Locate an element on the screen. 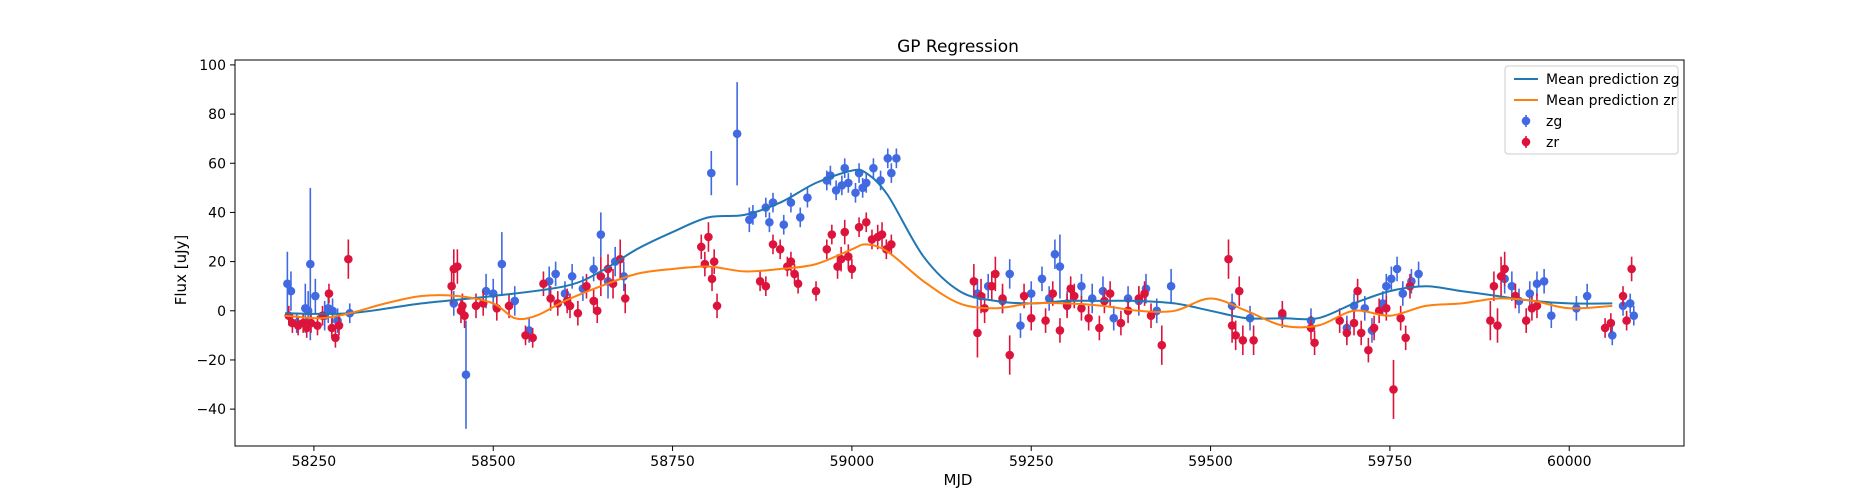 This screenshot has width=1875, height=500. x-tick-label: 58500 is located at coordinates (493, 462).